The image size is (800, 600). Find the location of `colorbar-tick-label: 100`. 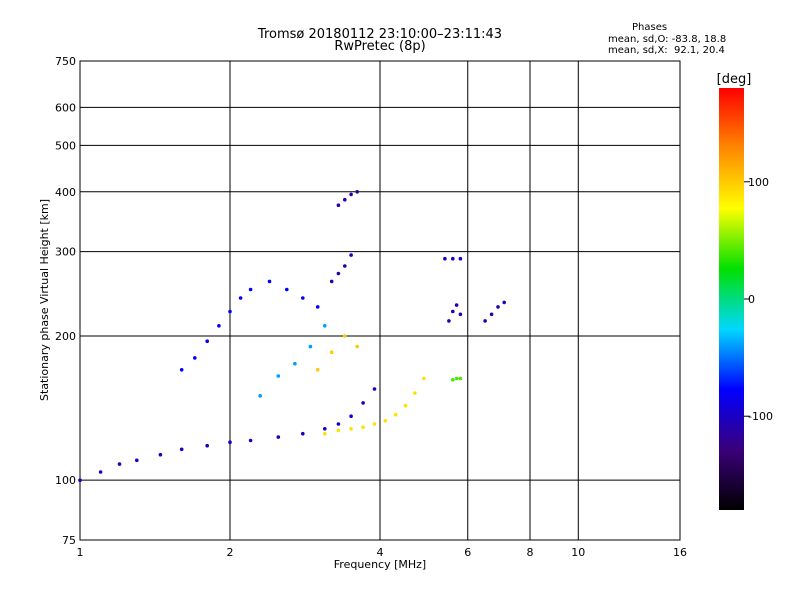

colorbar-tick-label: 100 is located at coordinates (758, 182).